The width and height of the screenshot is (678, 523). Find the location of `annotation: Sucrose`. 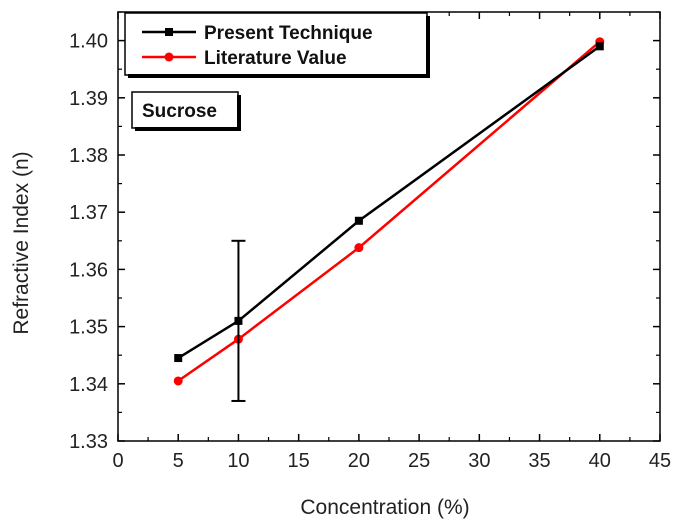

annotation: Sucrose is located at coordinates (186, 111).